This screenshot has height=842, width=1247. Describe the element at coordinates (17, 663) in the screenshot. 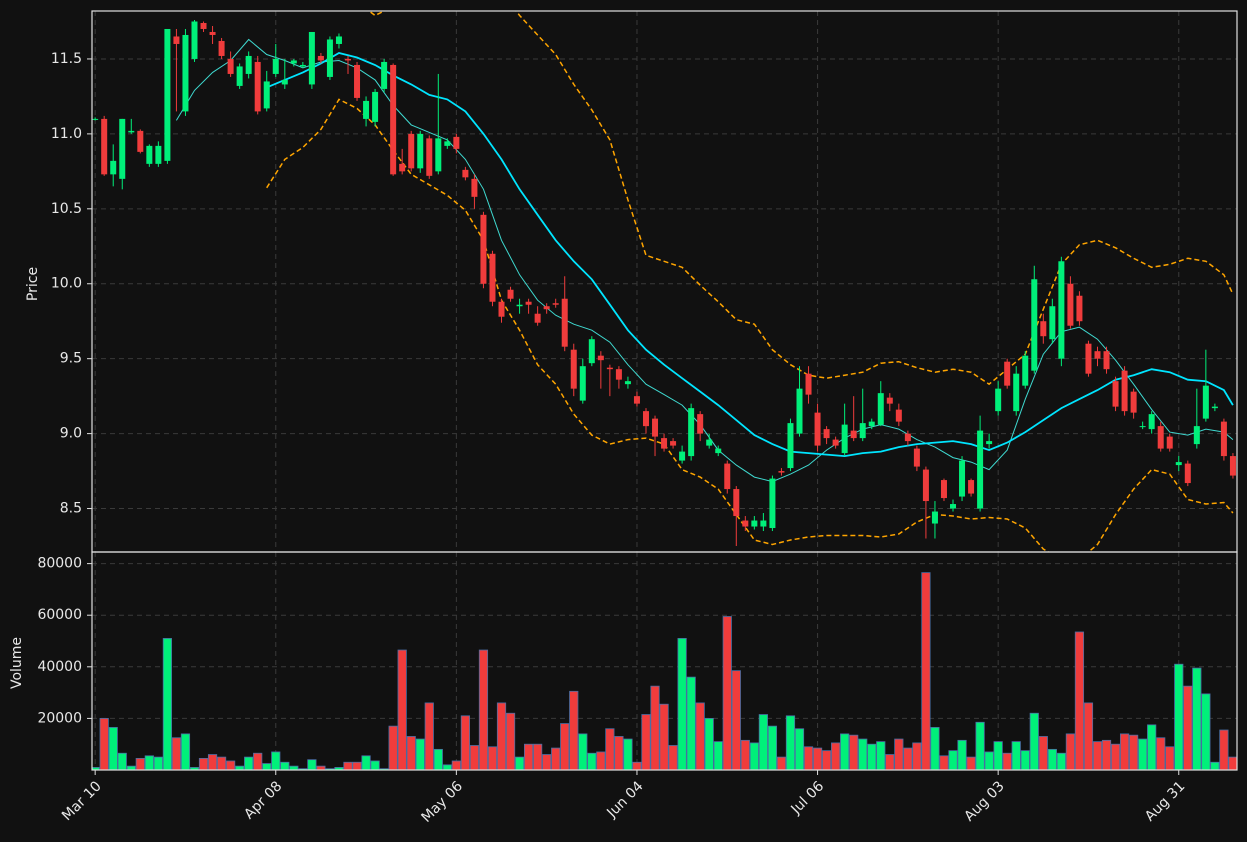

I see `y-axis-title: Volume` at that location.